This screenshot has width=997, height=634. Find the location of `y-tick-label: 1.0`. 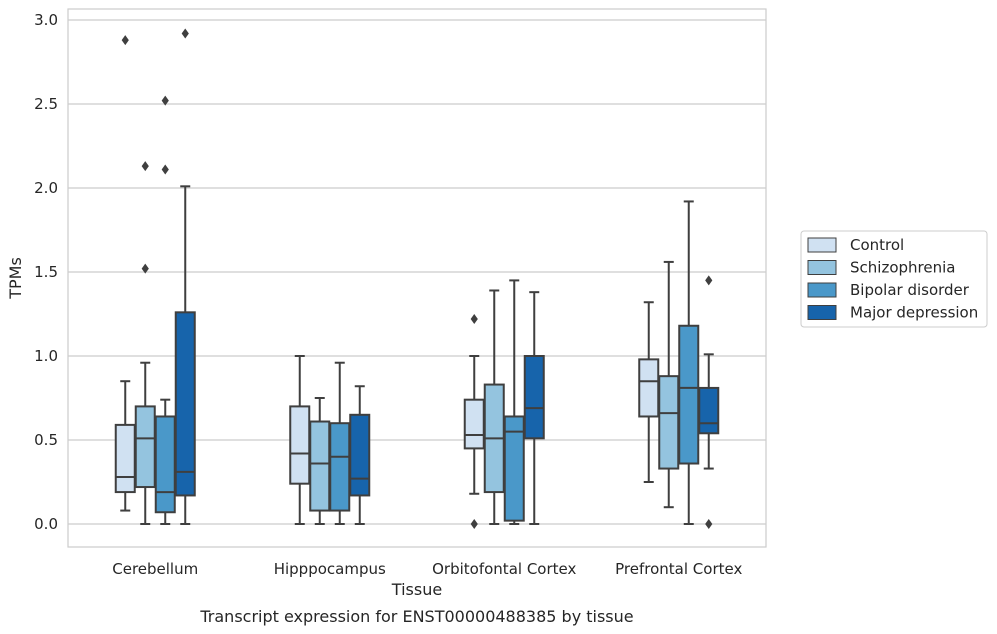

y-tick-label: 1.0 is located at coordinates (46, 356).